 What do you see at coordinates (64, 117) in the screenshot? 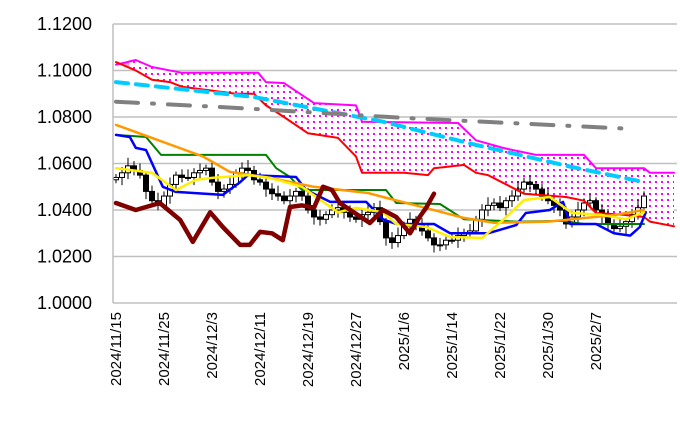
I see `y-tick-label: 1.0800` at bounding box center [64, 117].